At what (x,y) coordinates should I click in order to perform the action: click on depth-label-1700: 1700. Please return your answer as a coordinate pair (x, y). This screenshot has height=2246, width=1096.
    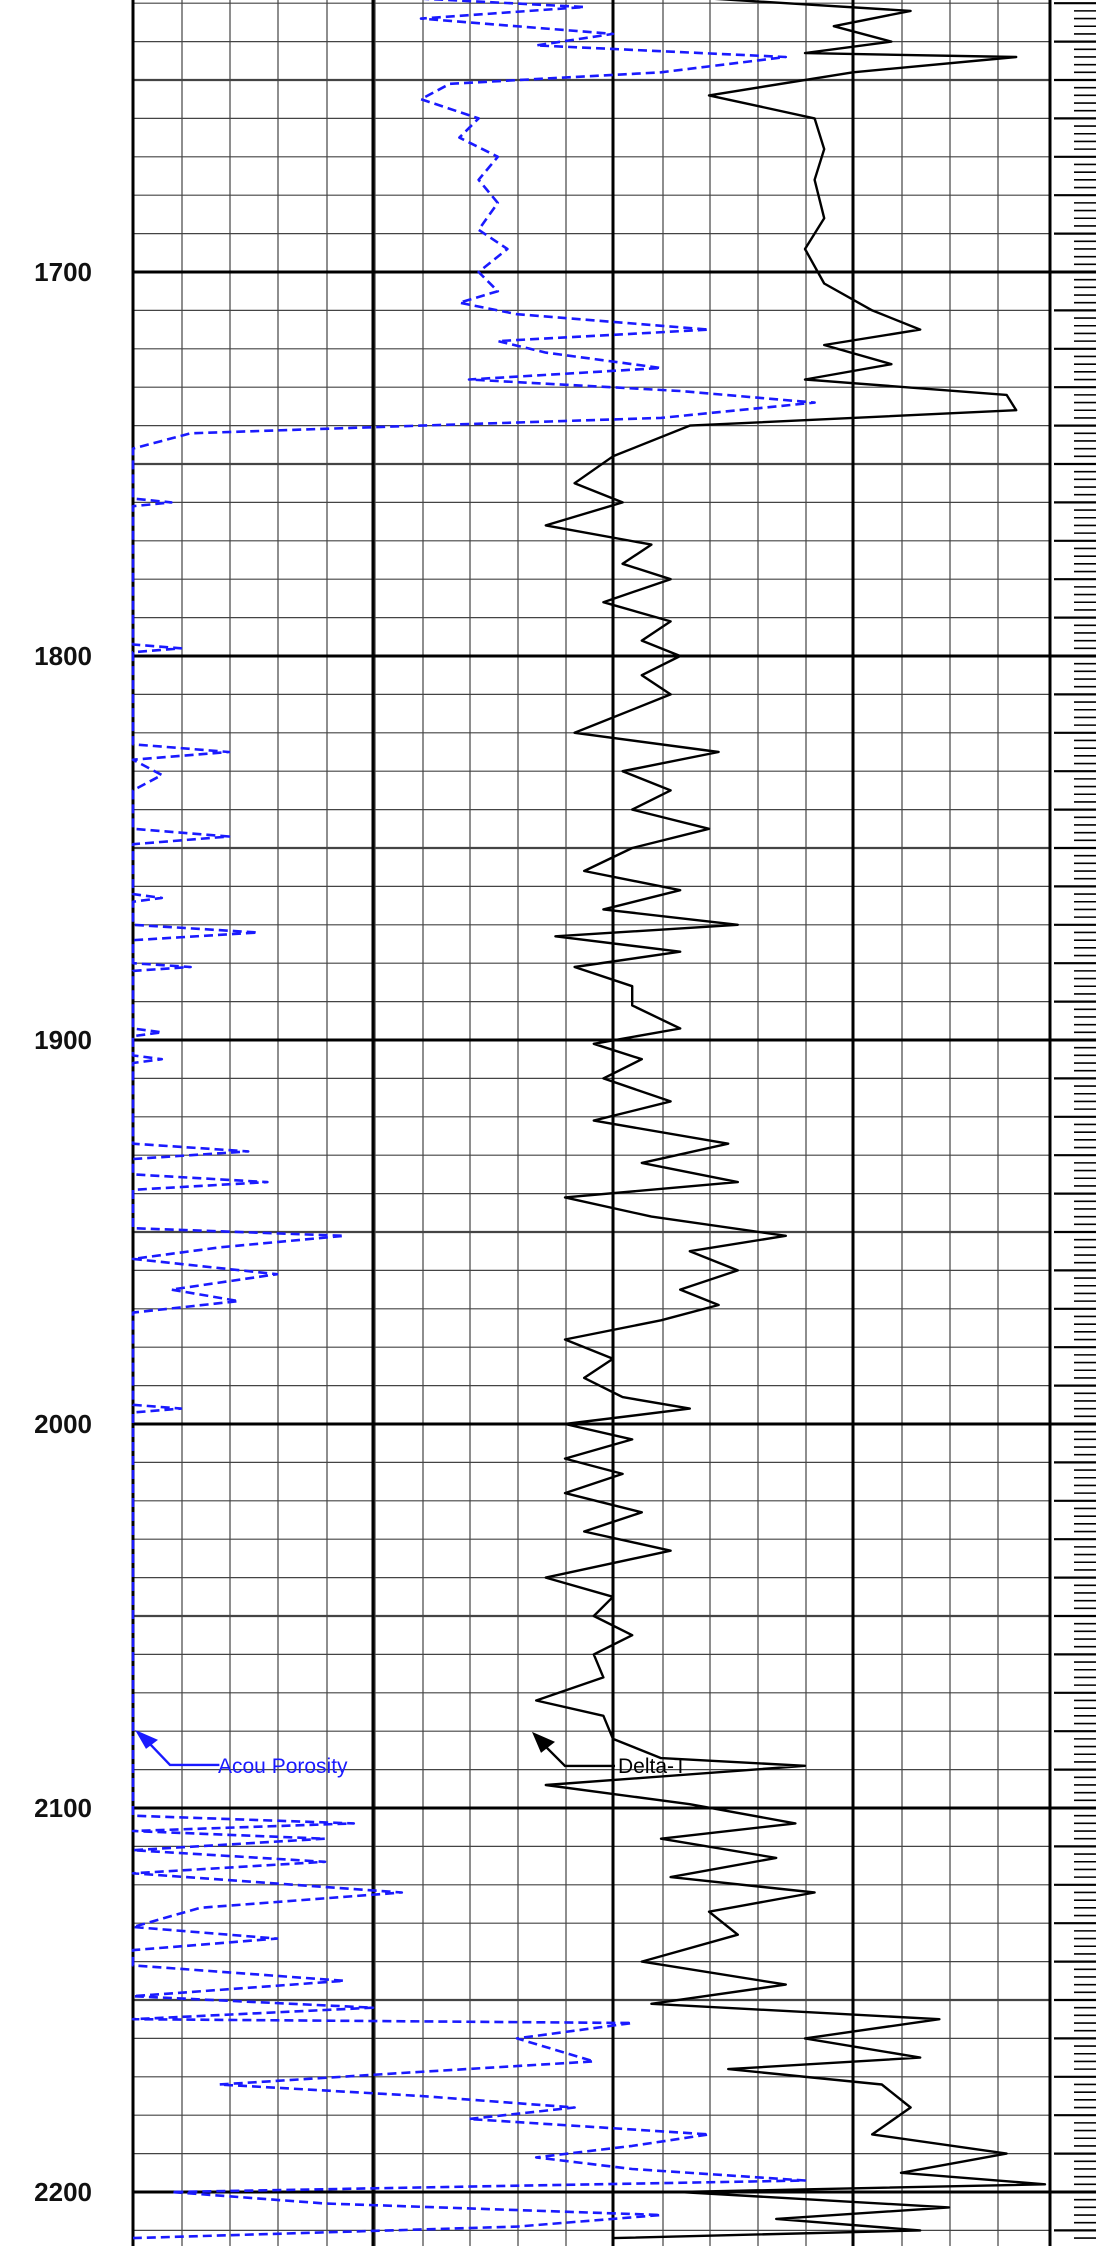
    Looking at the image, I should click on (63, 272).